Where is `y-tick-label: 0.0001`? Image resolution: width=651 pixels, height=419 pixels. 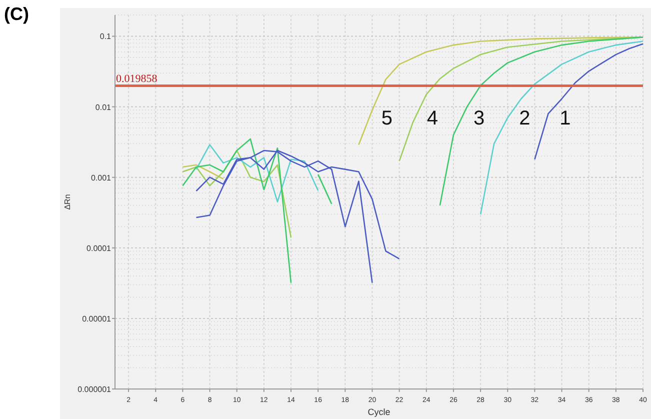
y-tick-label: 0.0001 is located at coordinates (99, 248).